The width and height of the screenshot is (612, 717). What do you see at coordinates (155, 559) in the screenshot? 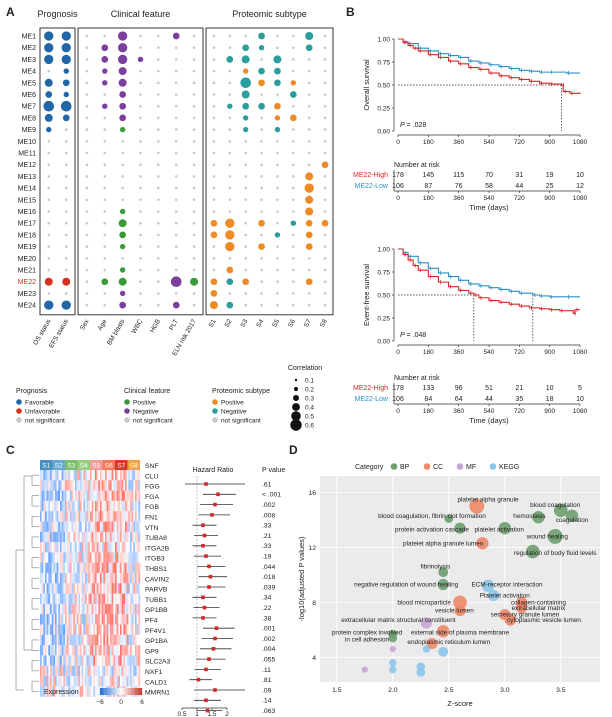
I see `gene-label: ITGB3` at bounding box center [155, 559].